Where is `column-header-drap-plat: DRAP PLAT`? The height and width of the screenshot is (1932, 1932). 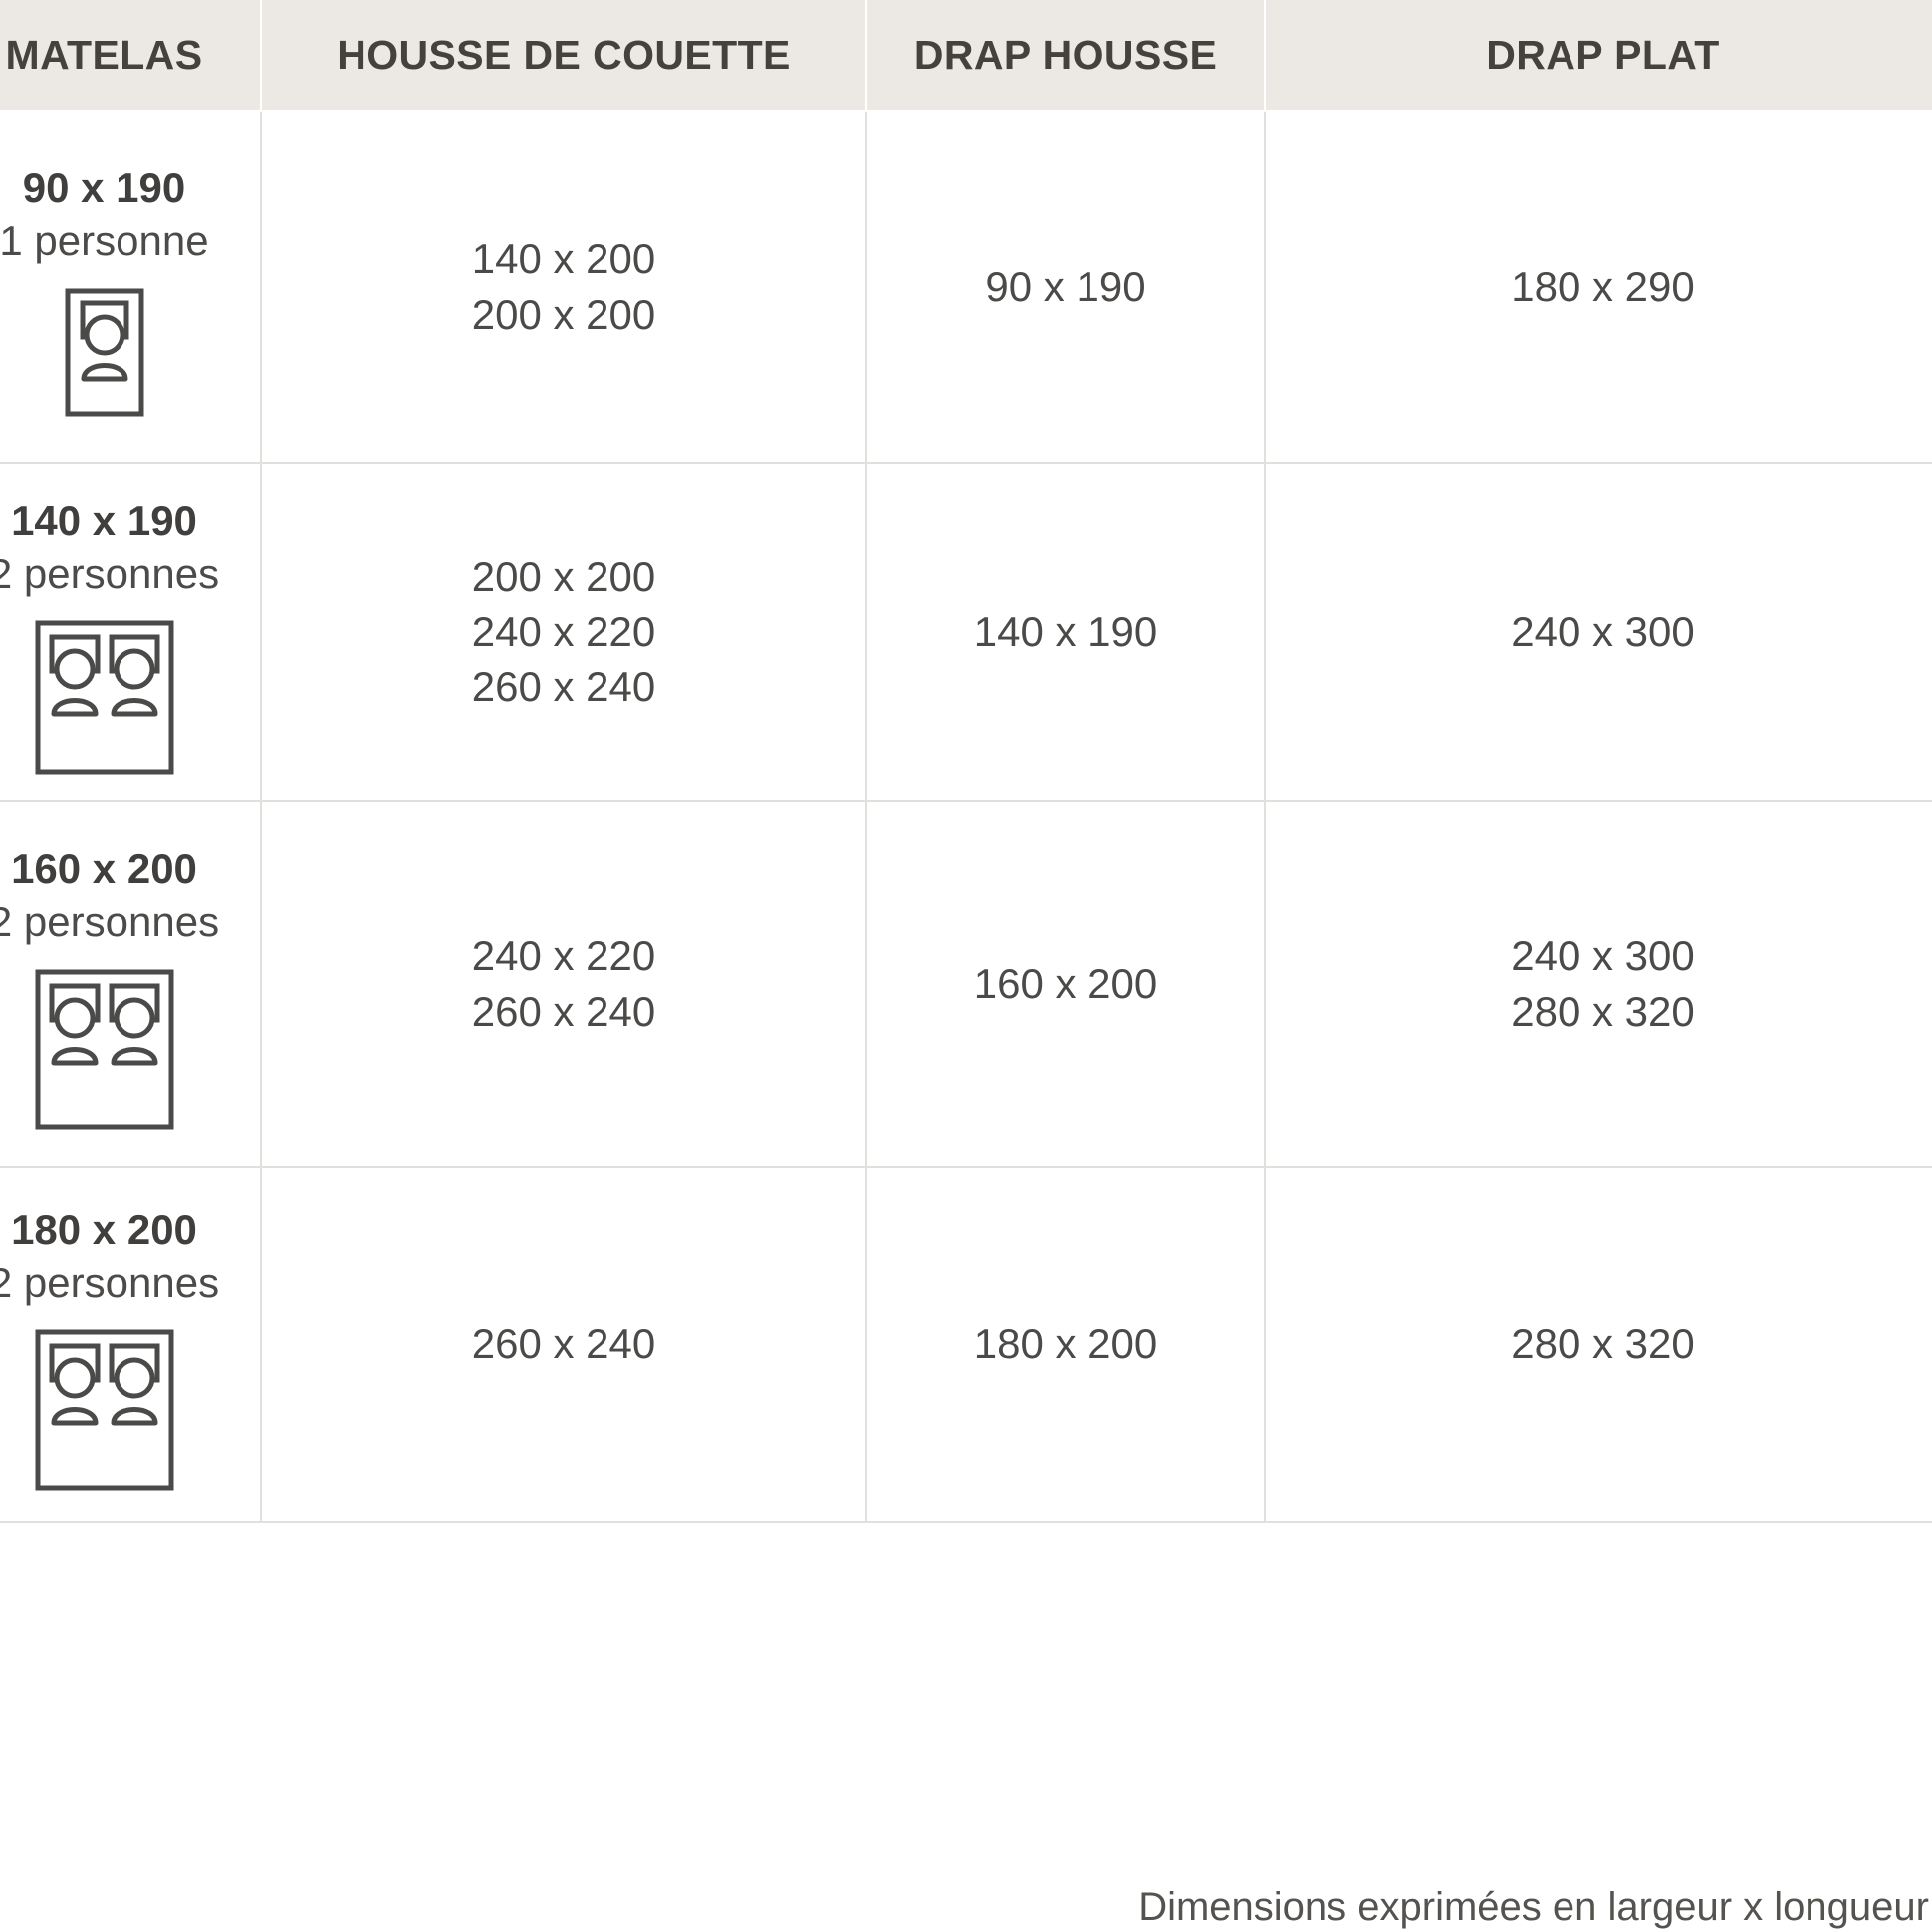
column-header-drap-plat: DRAP PLAT is located at coordinates (1598, 56).